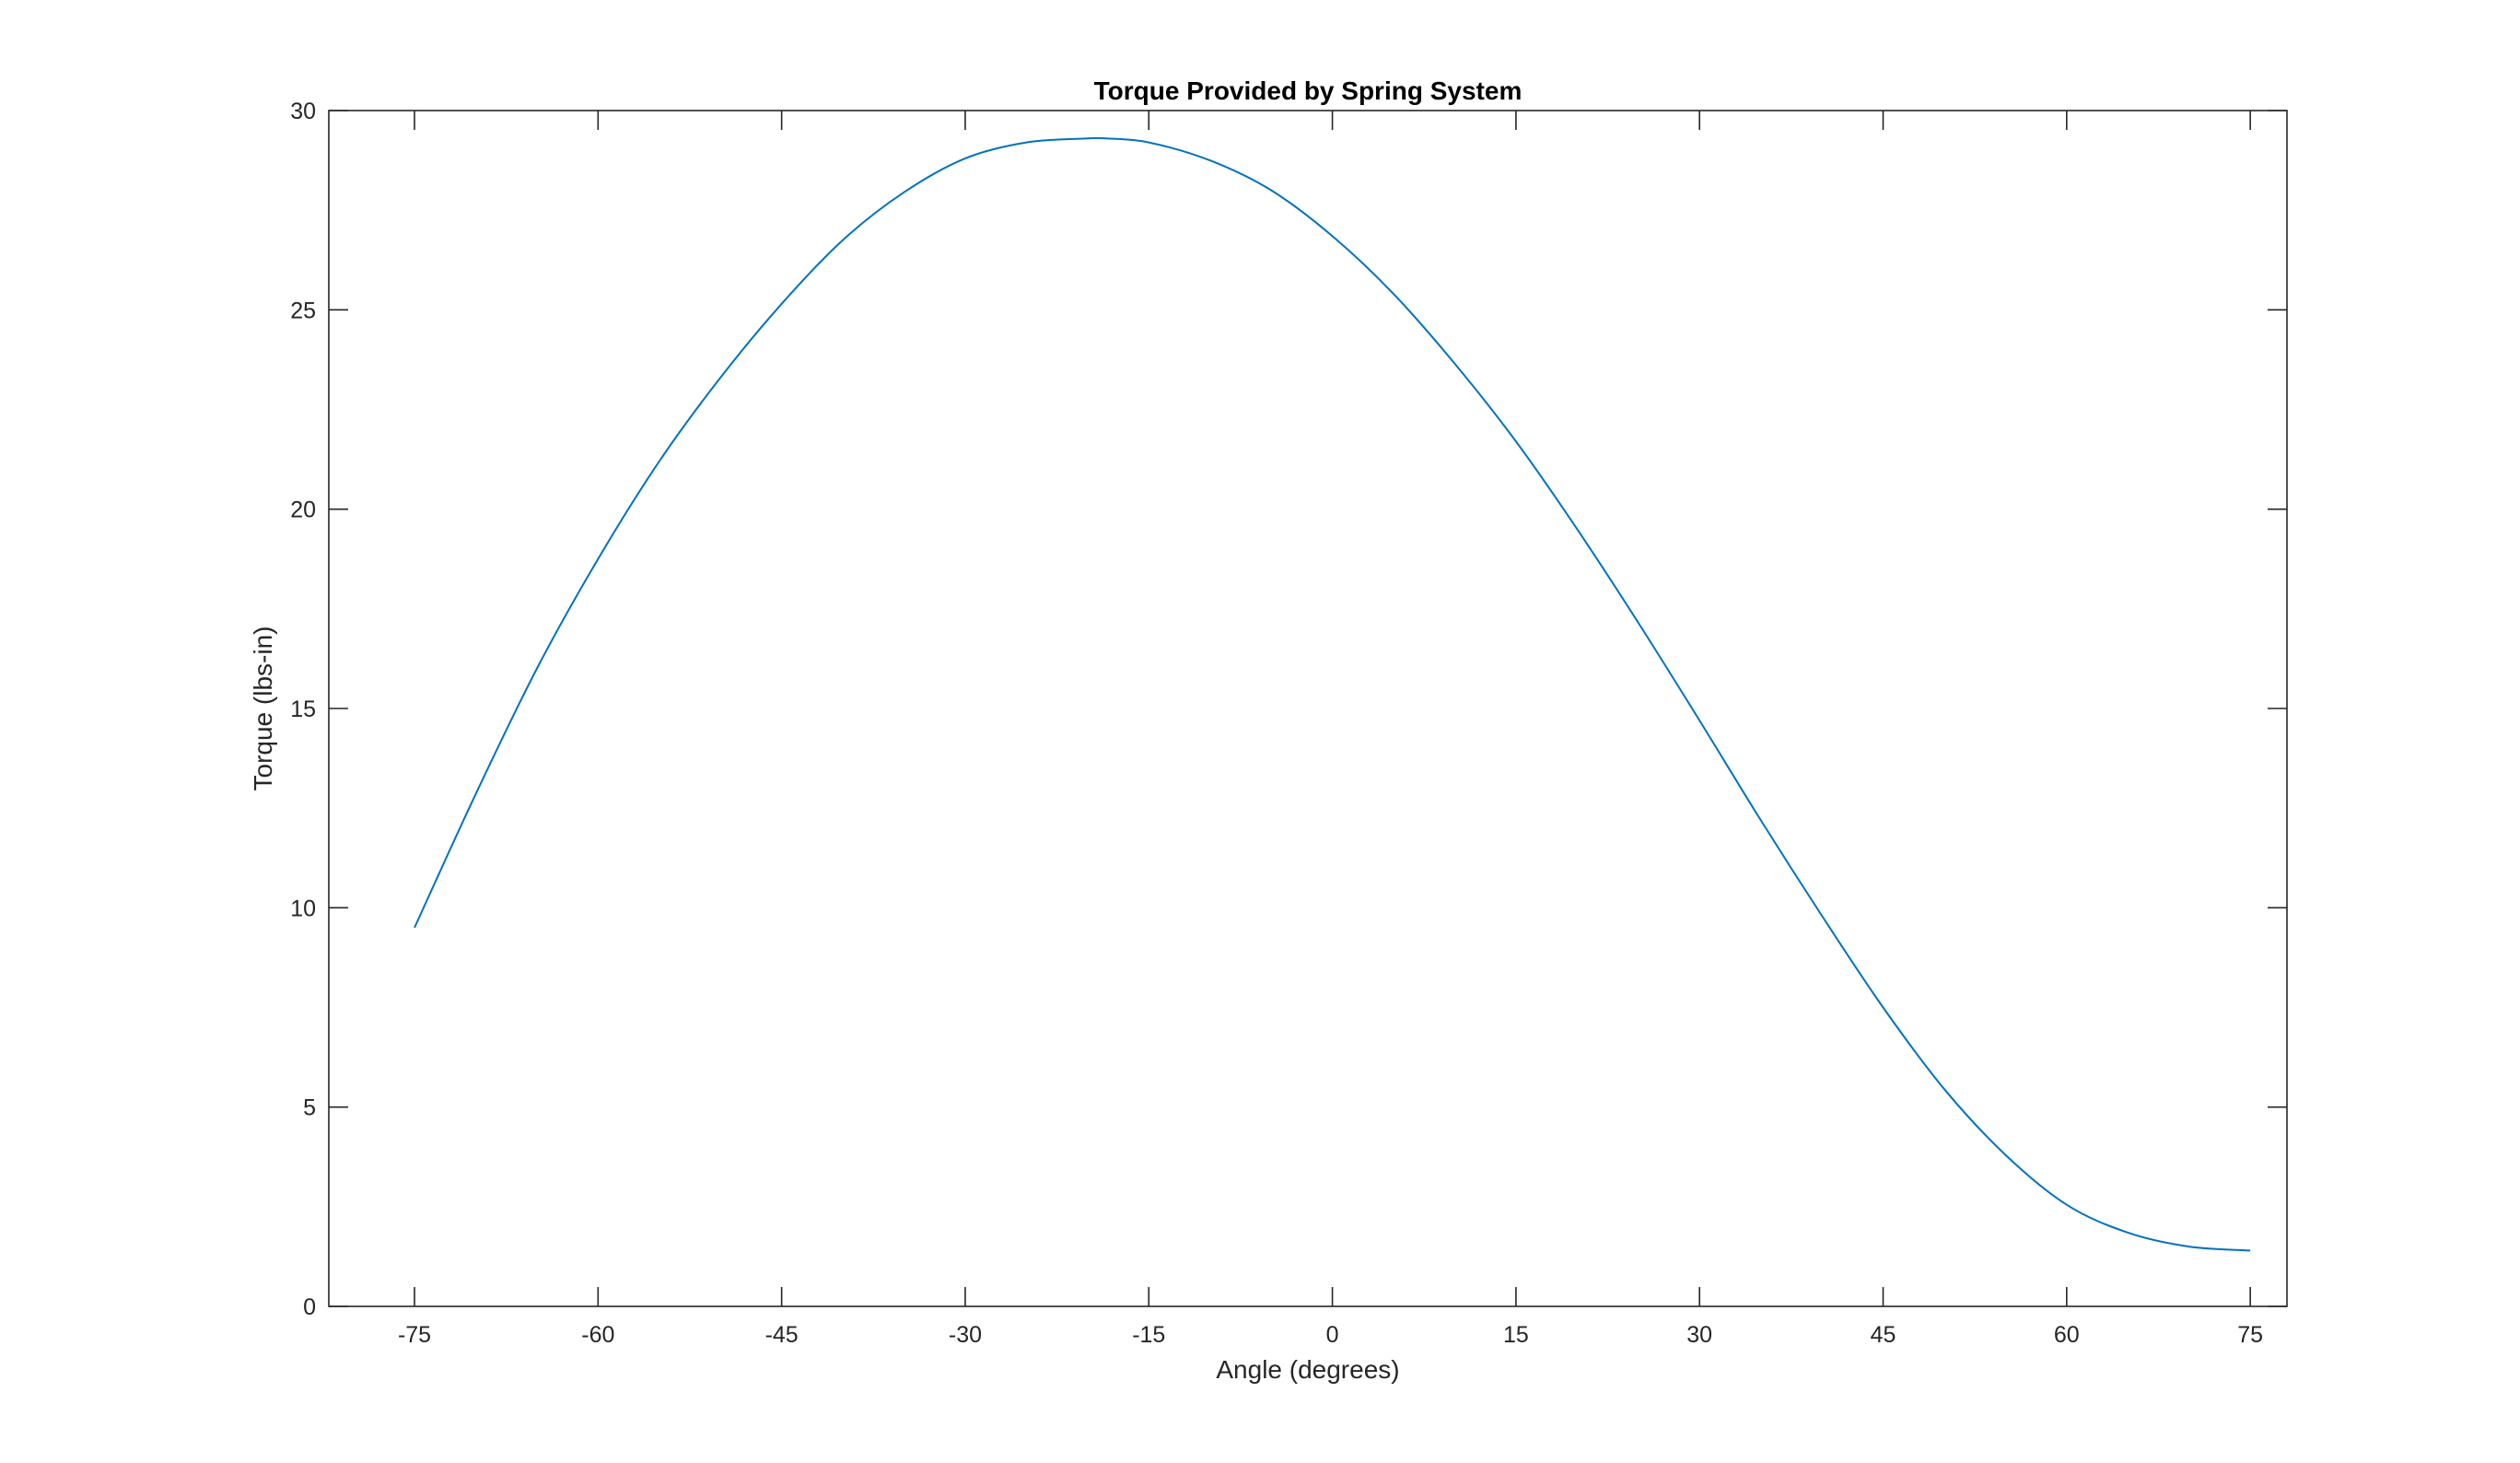 This screenshot has width=2520, height=1463. Describe the element at coordinates (1332, 1335) in the screenshot. I see `x-tick-label: 0` at that location.